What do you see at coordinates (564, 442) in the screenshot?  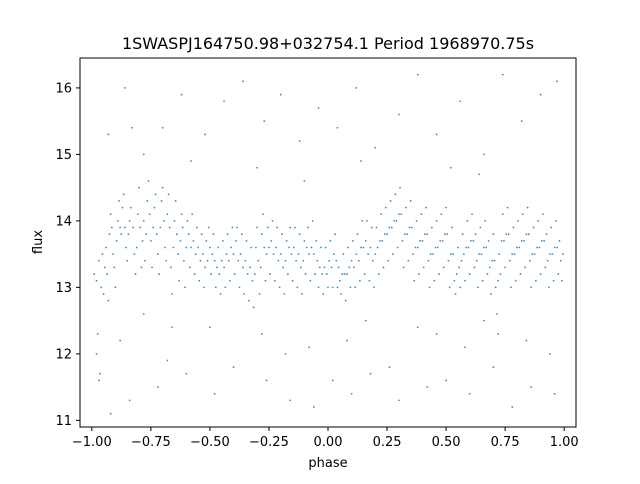 I see `x-tick-label: 1.00` at bounding box center [564, 442].